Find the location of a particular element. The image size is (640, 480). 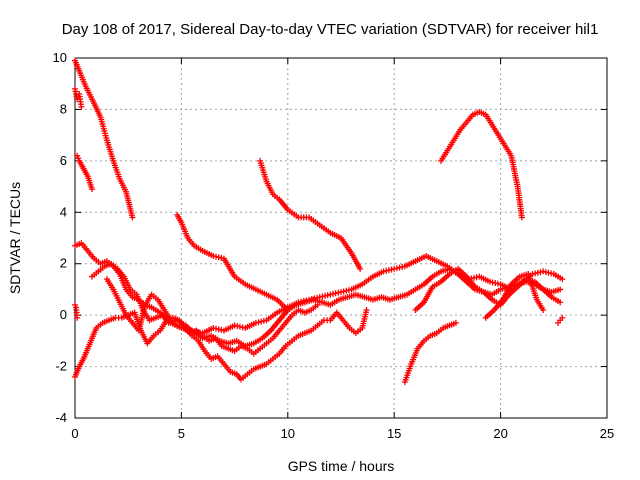

y-tick-label: -4 is located at coordinates (61, 417).